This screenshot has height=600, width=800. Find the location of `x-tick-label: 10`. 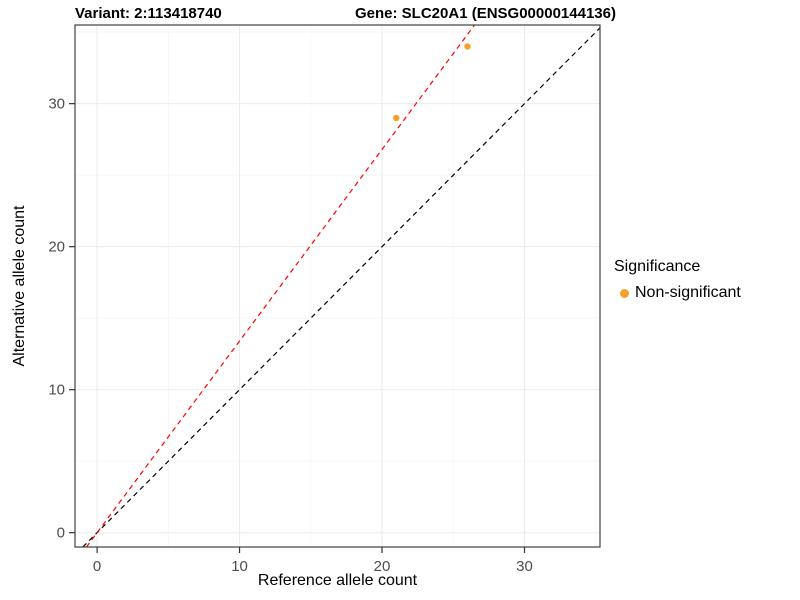

x-tick-label: 10 is located at coordinates (239, 566).